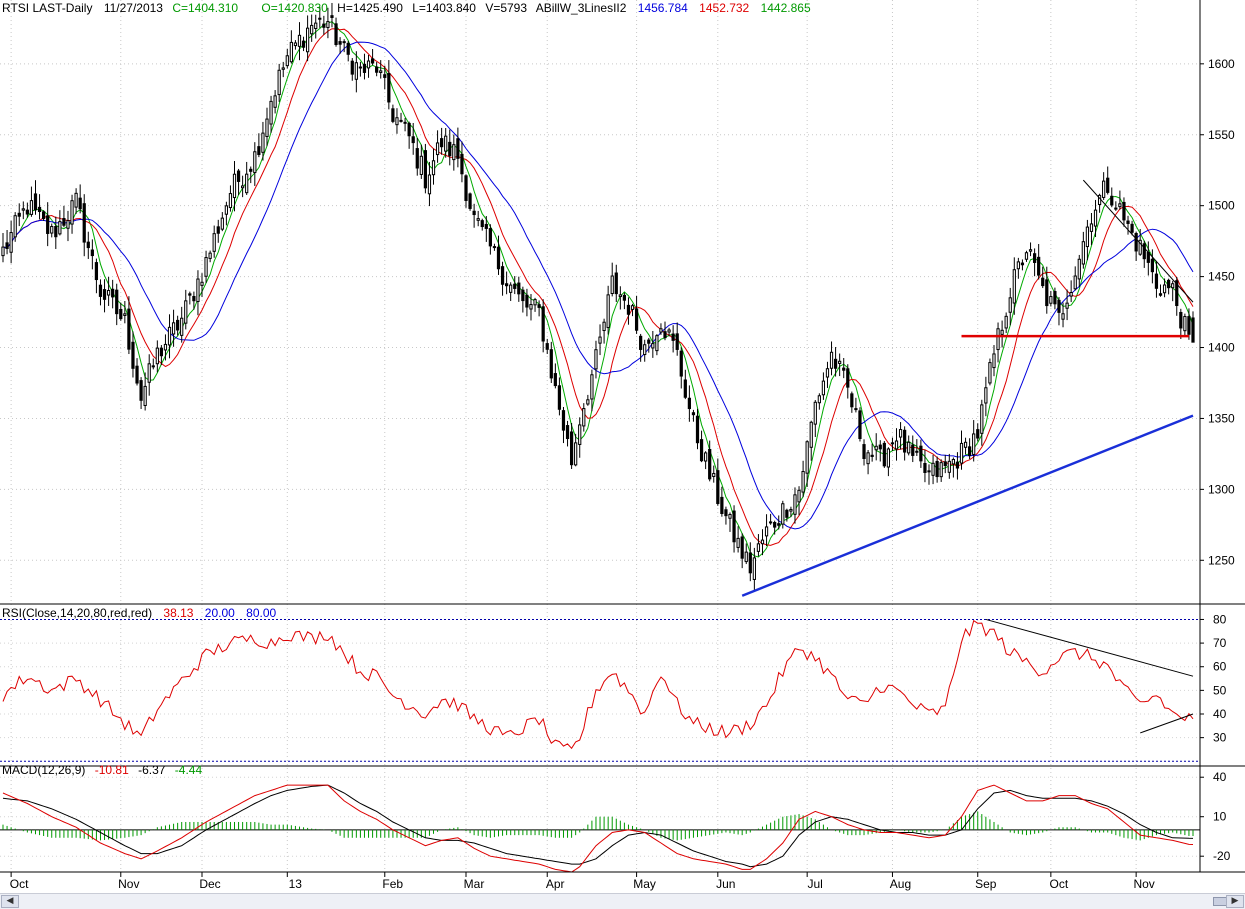 The width and height of the screenshot is (1245, 909). I want to click on scroll-left-arrow-icon: ◀, so click(10, 901).